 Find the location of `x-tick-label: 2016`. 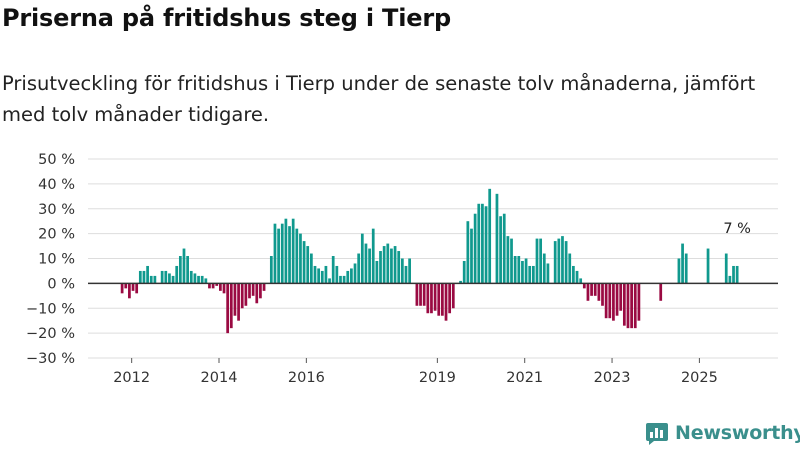

x-tick-label: 2016 is located at coordinates (306, 378).